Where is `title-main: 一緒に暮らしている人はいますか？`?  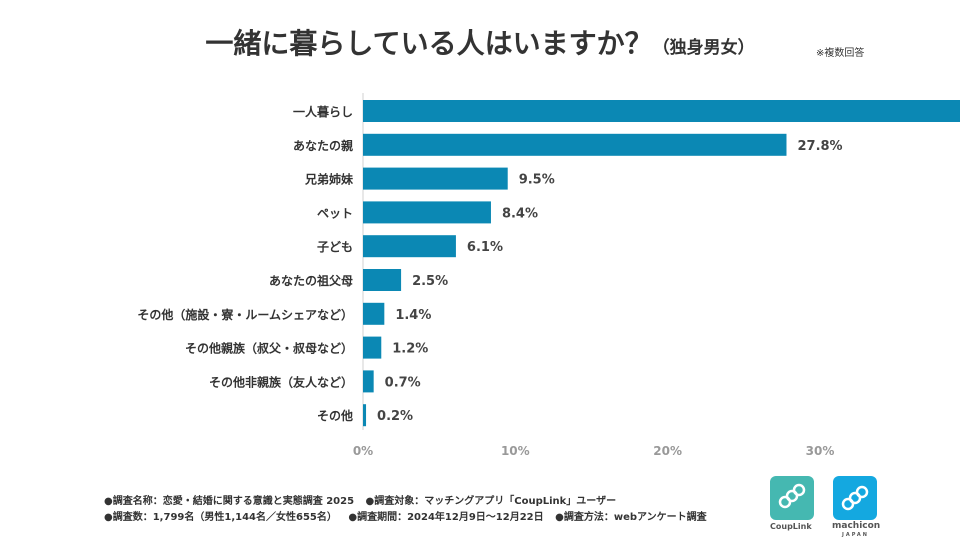 title-main: 一緒に暮らしている人はいますか？ is located at coordinates (429, 43).